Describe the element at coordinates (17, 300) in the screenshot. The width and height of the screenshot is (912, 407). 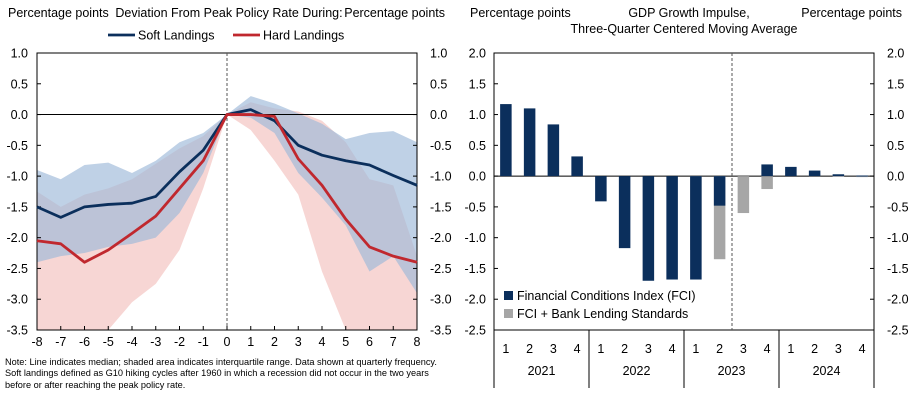
I see `left-y-tick-label: -3.0` at that location.